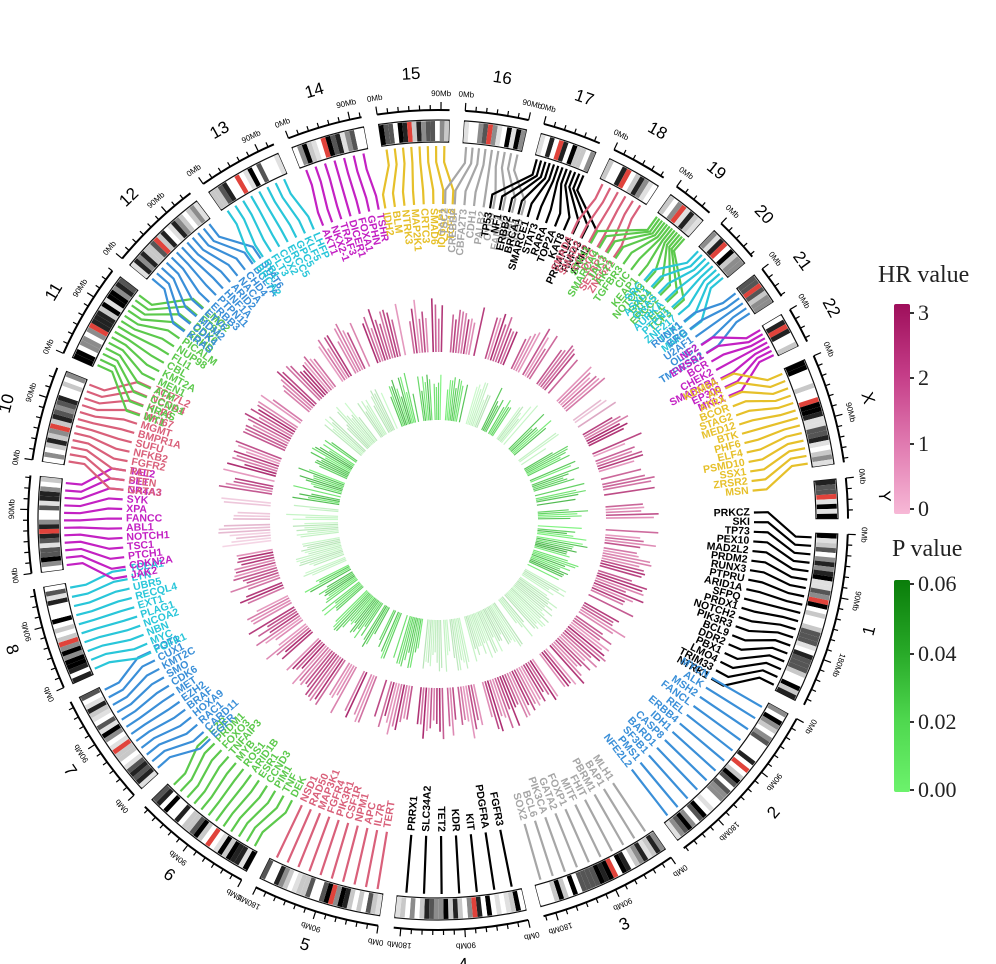 This screenshot has height=964, width=996. Describe the element at coordinates (12, 649) in the screenshot. I see `chromosome-label: 8` at that location.